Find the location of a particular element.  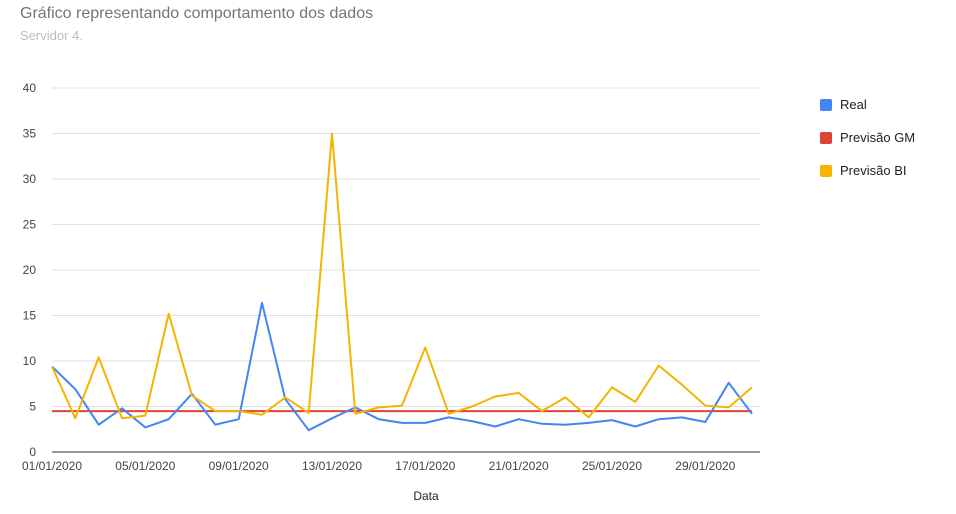

y-tick-label: 25 is located at coordinates (30, 225).